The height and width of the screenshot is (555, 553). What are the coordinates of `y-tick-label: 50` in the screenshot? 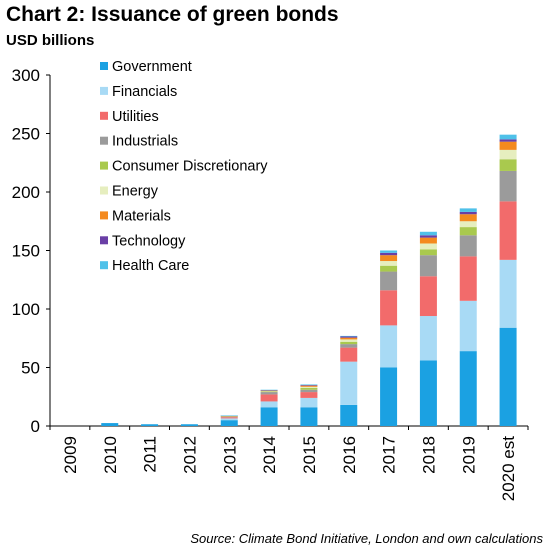 It's located at (30, 368).